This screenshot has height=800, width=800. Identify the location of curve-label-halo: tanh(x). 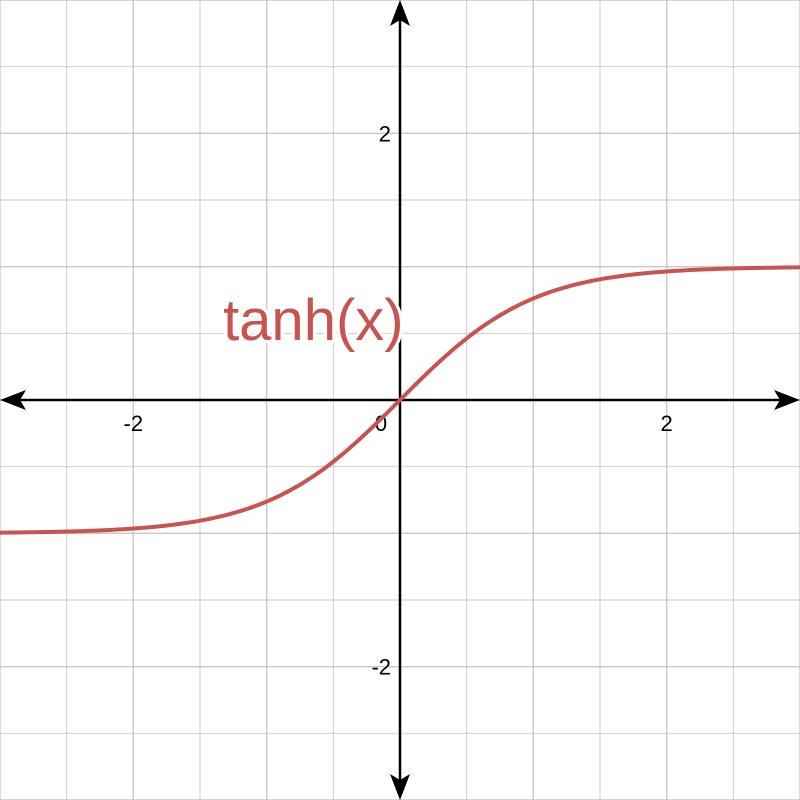
(313, 320).